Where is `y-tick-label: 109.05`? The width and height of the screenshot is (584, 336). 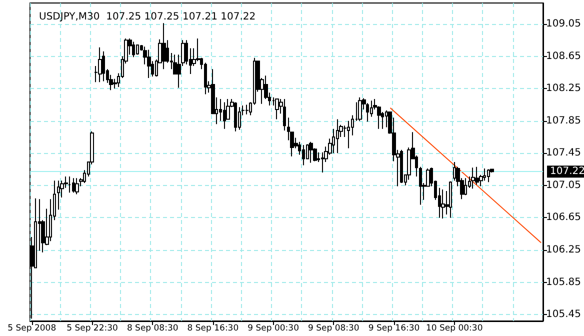
y-tick-label: 109.05 is located at coordinates (564, 24).